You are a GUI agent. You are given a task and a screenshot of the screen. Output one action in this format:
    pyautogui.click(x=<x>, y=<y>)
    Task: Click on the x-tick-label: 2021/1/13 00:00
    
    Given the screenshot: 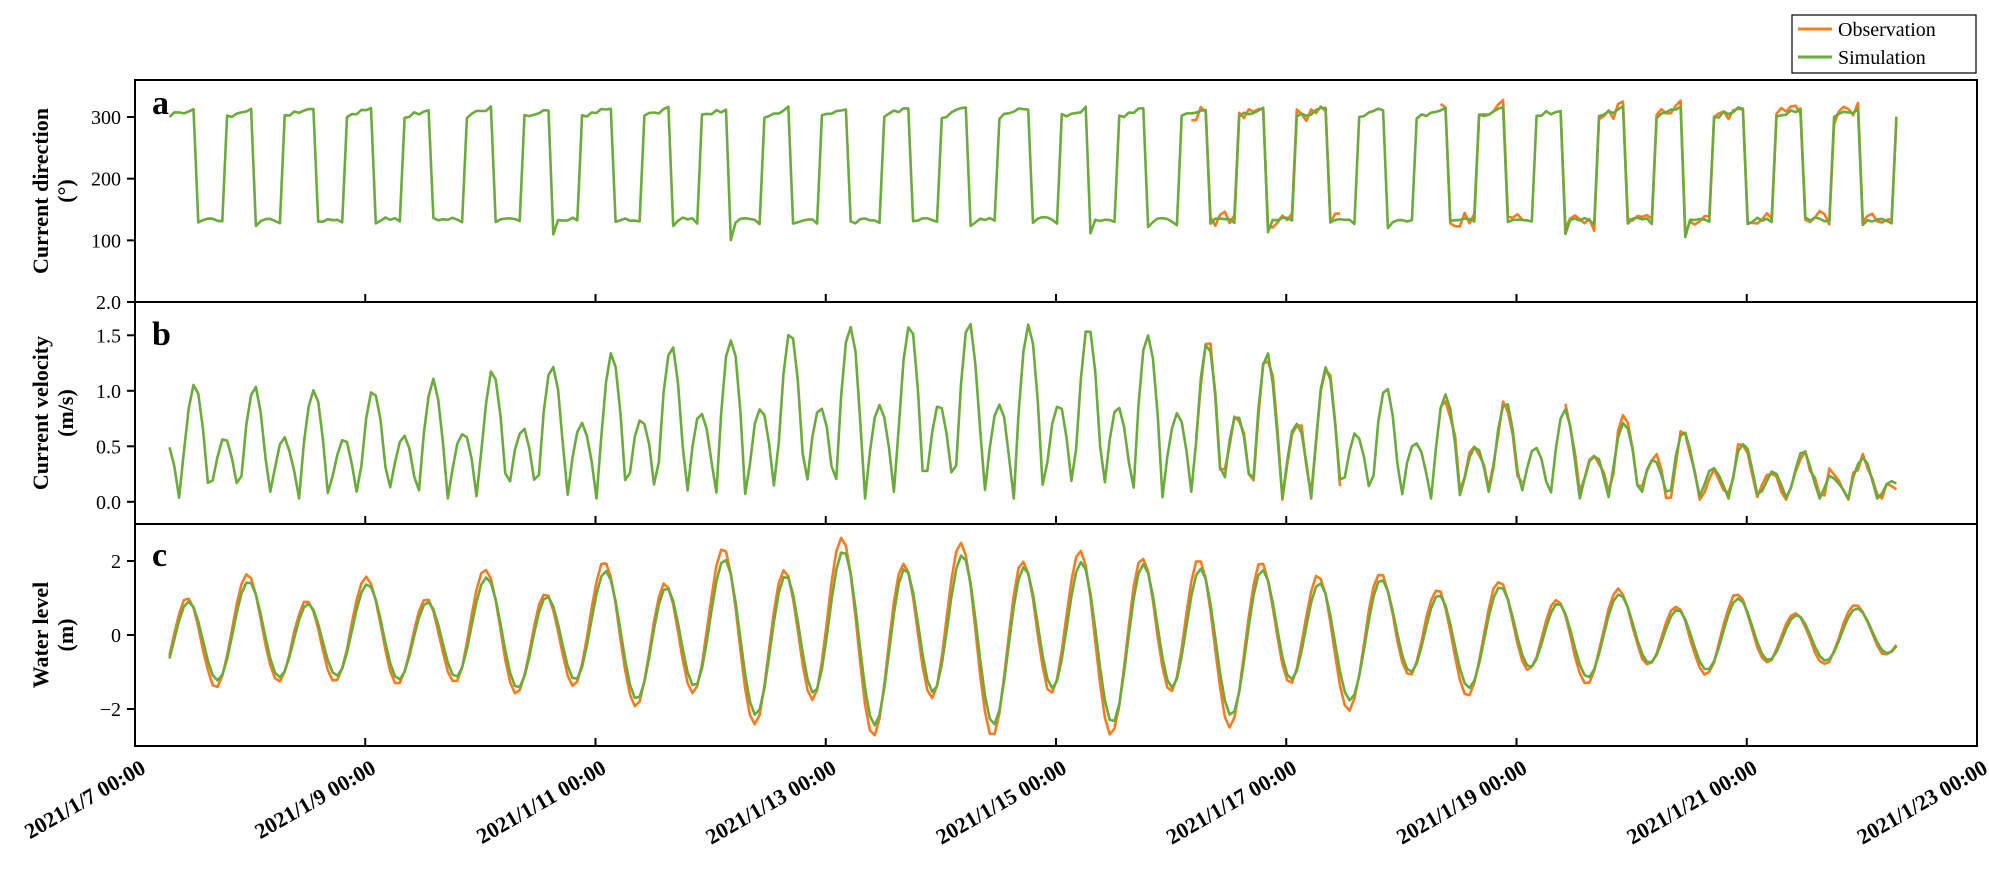 What is the action you would take?
    pyautogui.click(x=770, y=802)
    